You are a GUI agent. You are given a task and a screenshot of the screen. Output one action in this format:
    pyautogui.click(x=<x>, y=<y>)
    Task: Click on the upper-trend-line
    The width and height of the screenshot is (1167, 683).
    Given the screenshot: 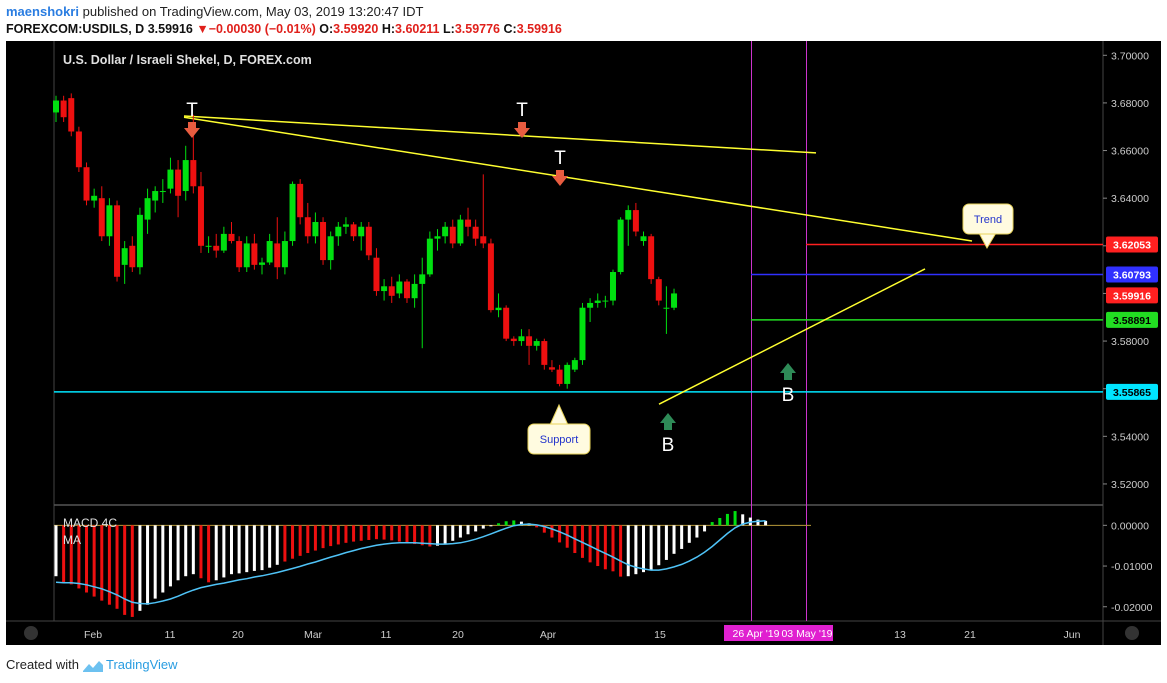 What is the action you would take?
    pyautogui.click(x=500, y=134)
    